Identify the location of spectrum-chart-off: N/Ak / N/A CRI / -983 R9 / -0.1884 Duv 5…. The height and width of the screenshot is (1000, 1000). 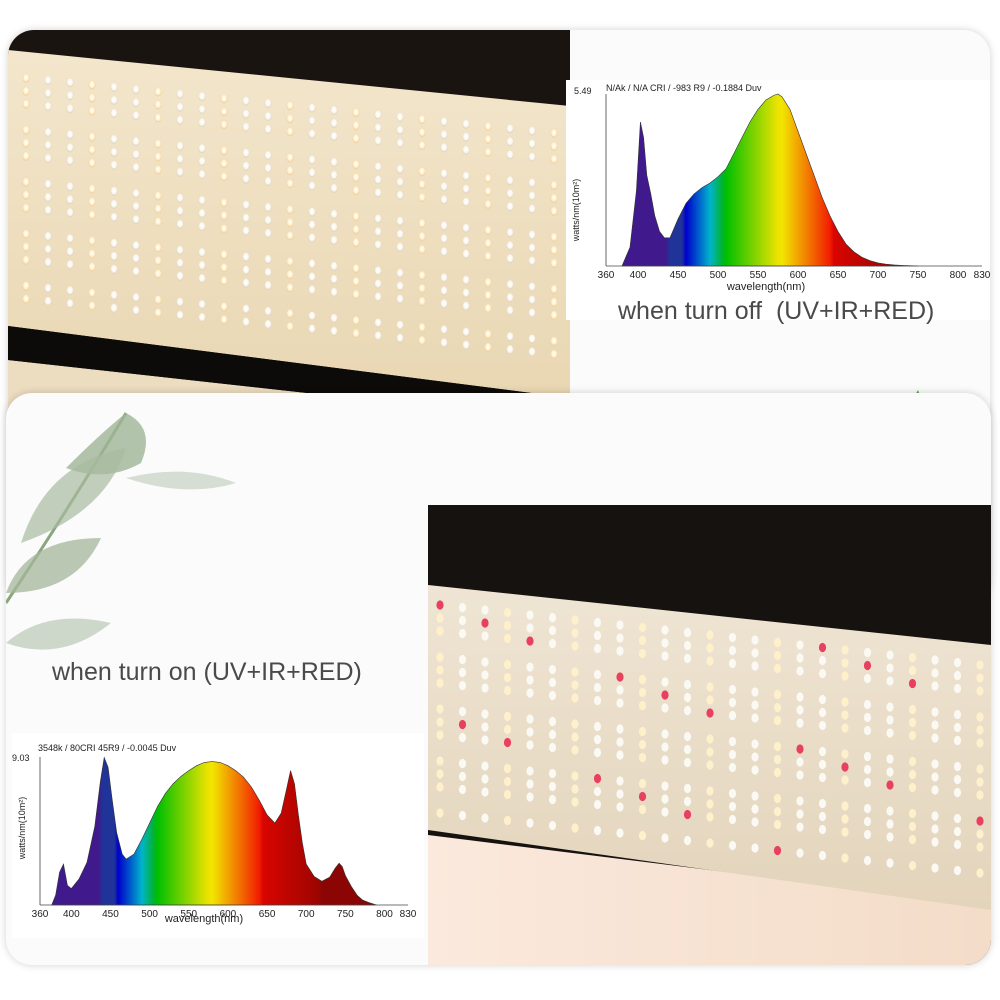
(778, 200).